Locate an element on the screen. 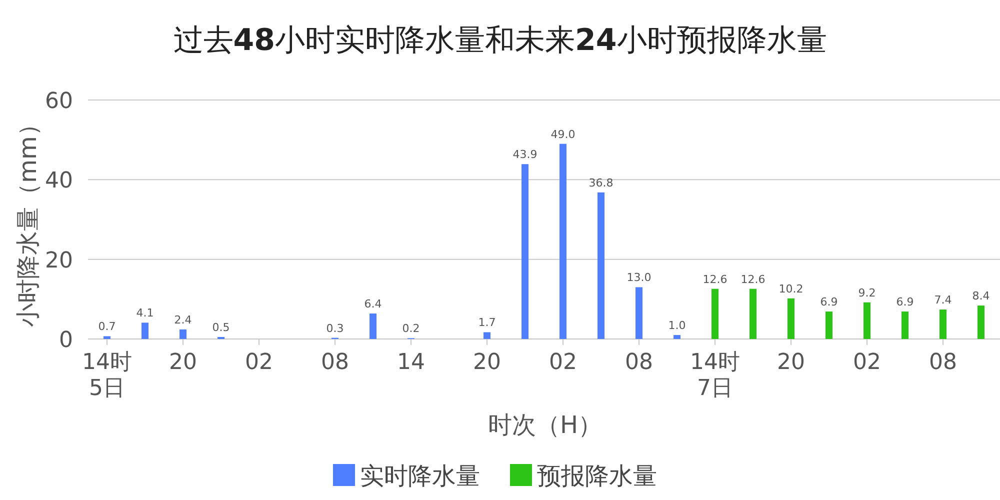  data-label: 0.7 is located at coordinates (107, 327).